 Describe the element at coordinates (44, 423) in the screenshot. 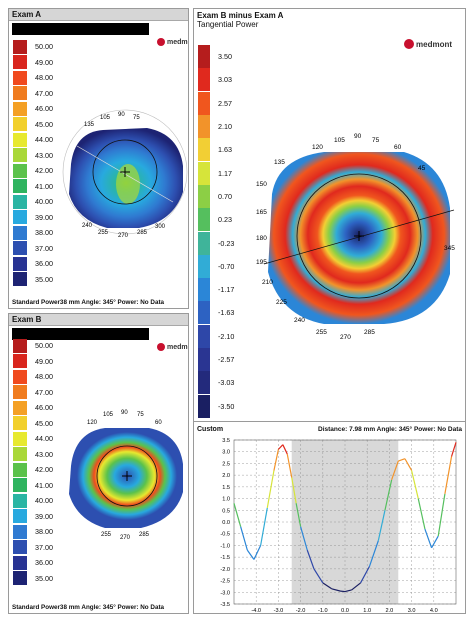

I see `scale-label: 45.00` at that location.